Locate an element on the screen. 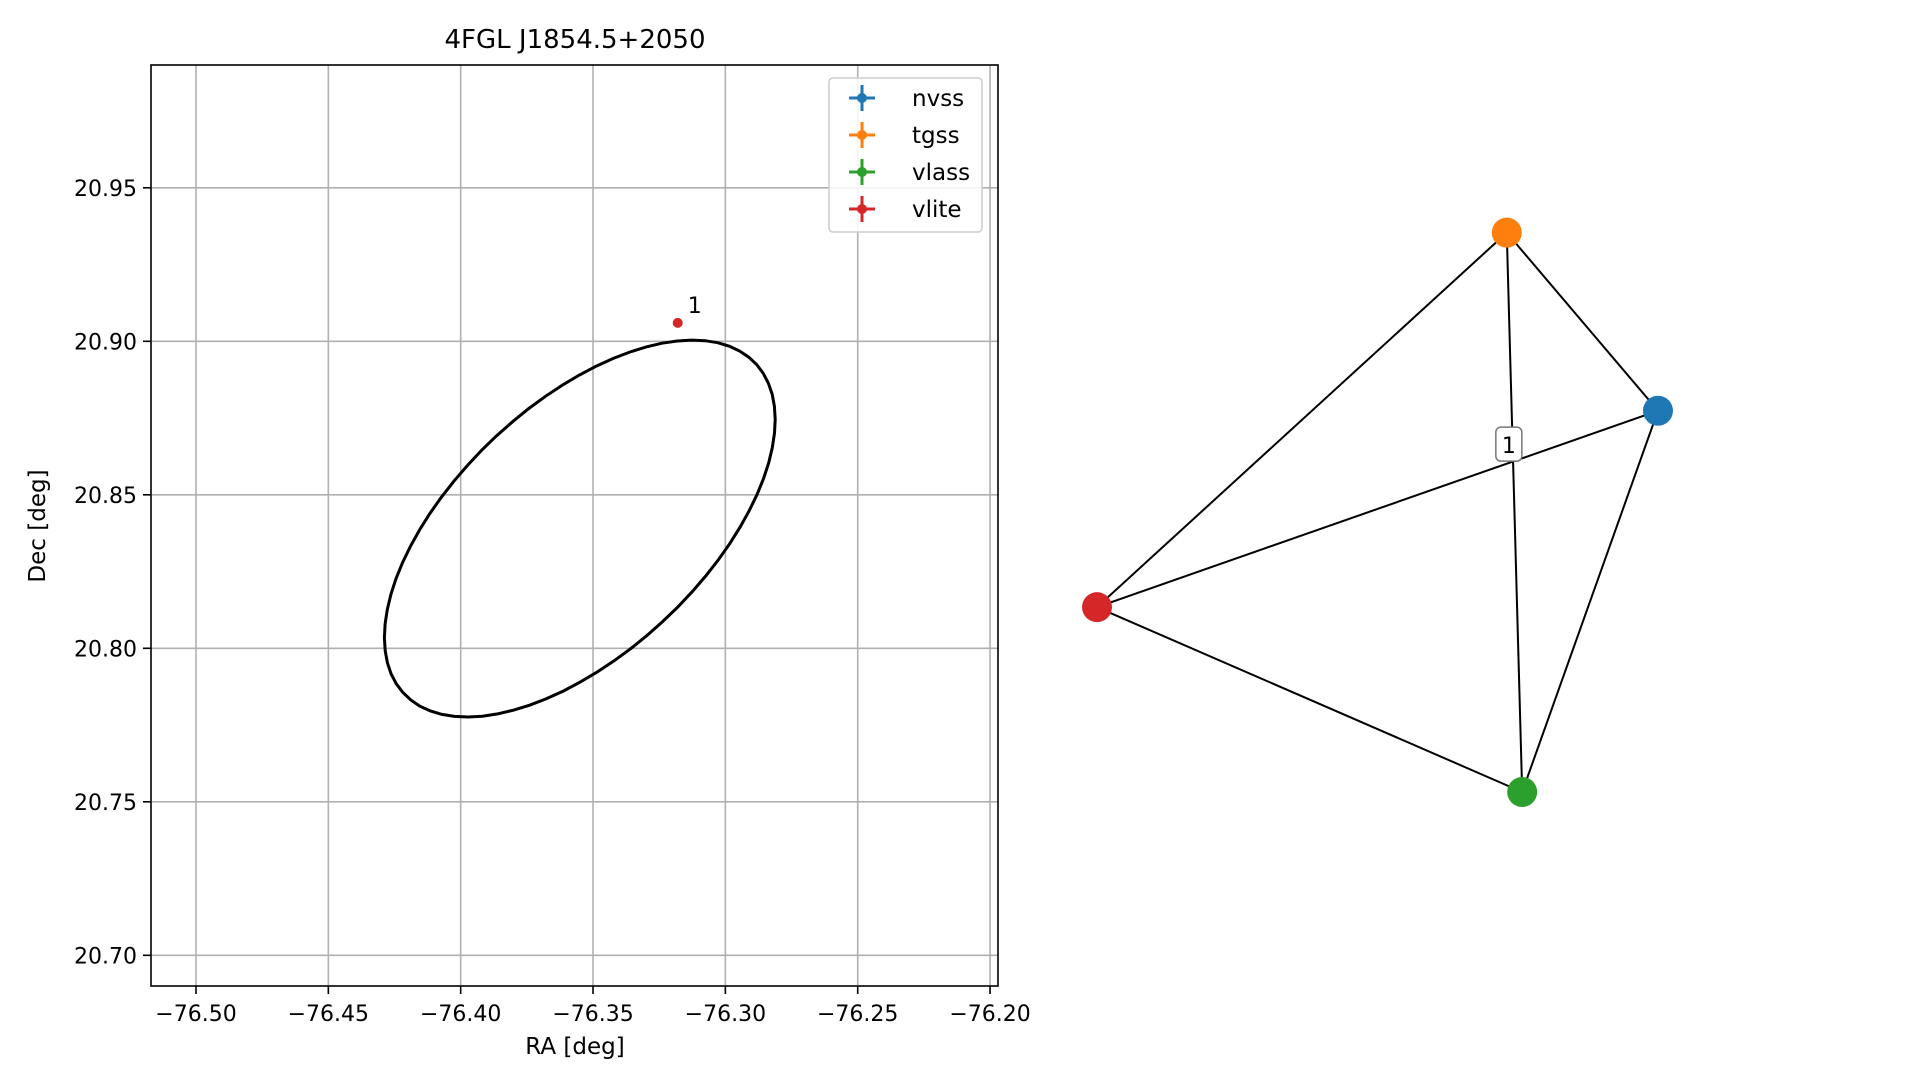 This screenshot has width=1919, height=1080. legend-label-nvss: nvss is located at coordinates (938, 99).